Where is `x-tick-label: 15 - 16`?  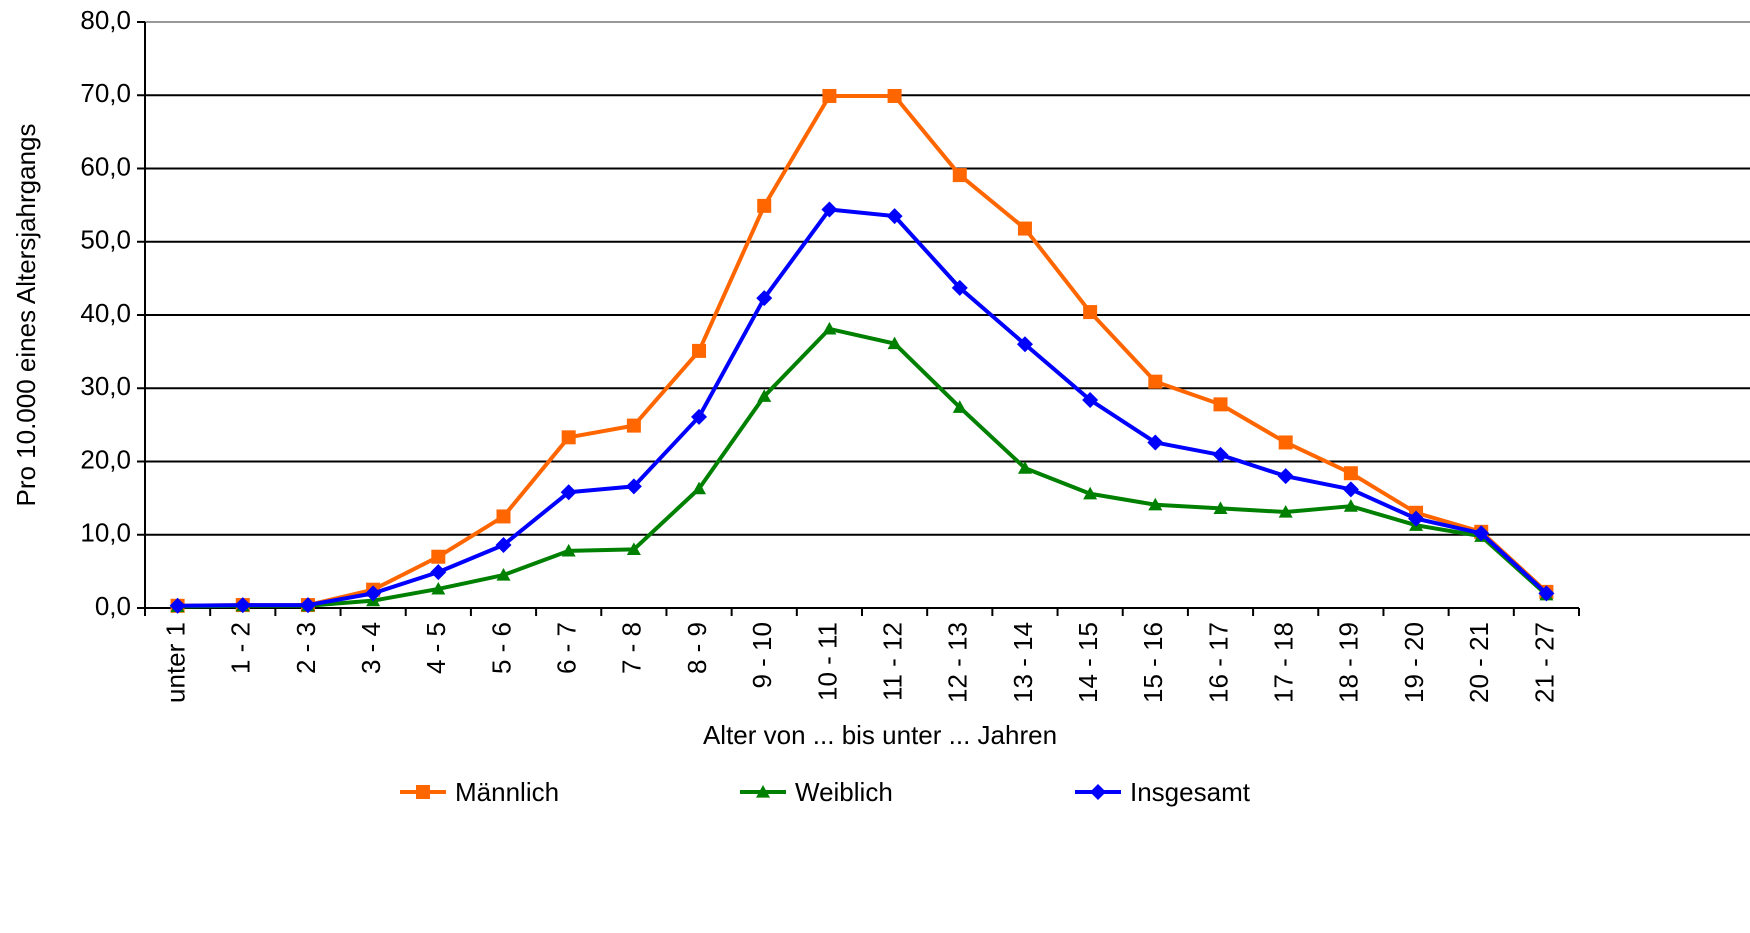
x-tick-label: 15 - 16 is located at coordinates (1153, 662).